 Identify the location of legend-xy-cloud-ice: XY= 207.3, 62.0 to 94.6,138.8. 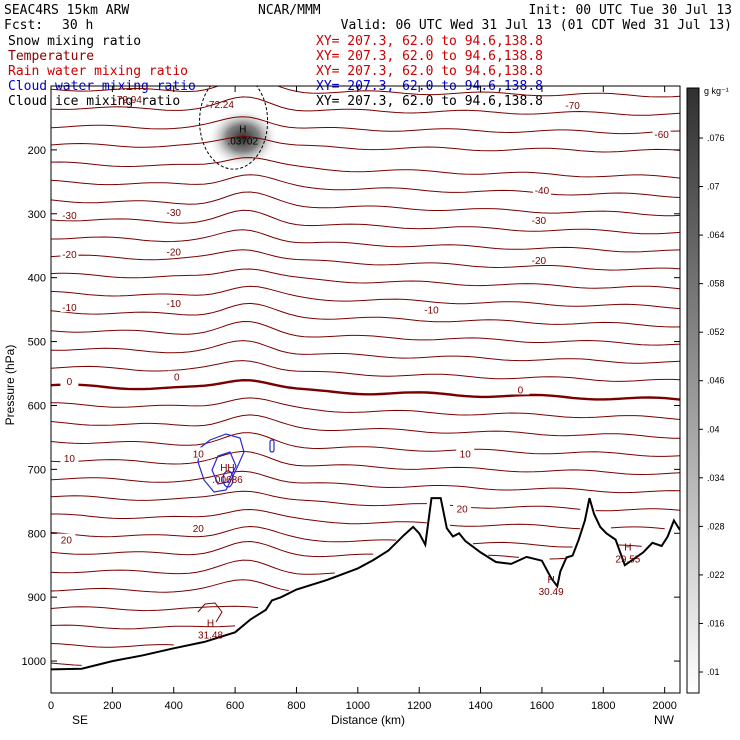
(429, 101).